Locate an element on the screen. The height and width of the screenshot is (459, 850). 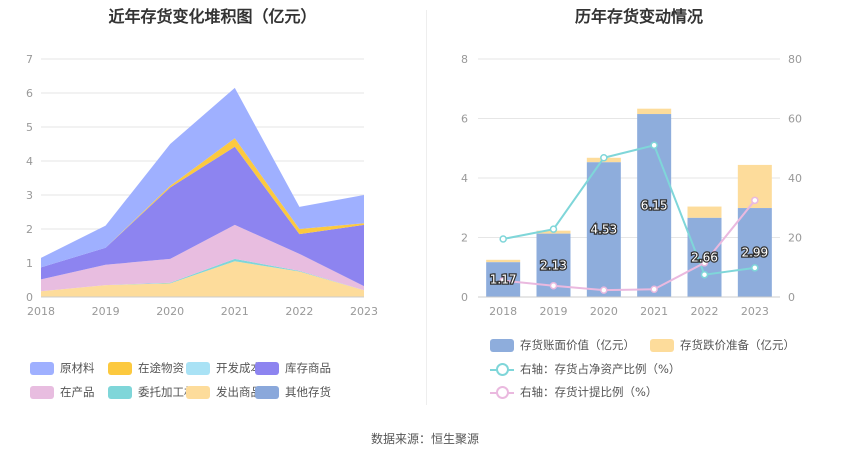
legend-label: 开发成本 is located at coordinates (239, 368).